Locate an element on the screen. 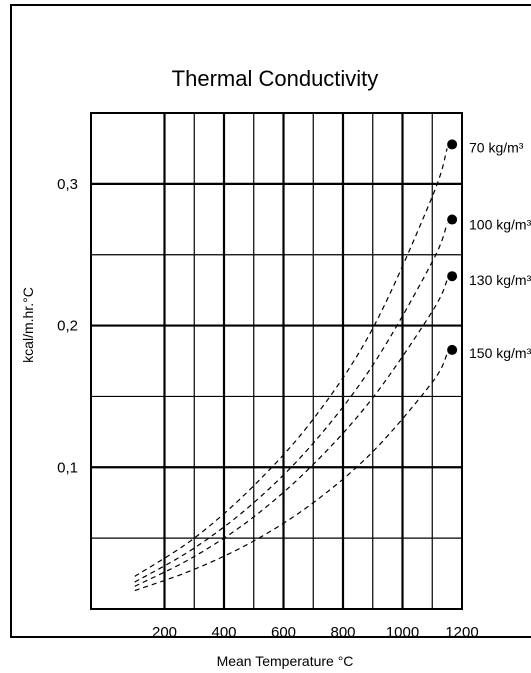 This screenshot has height=673, width=531. y-tick-label: 0,3 is located at coordinates (67, 184).